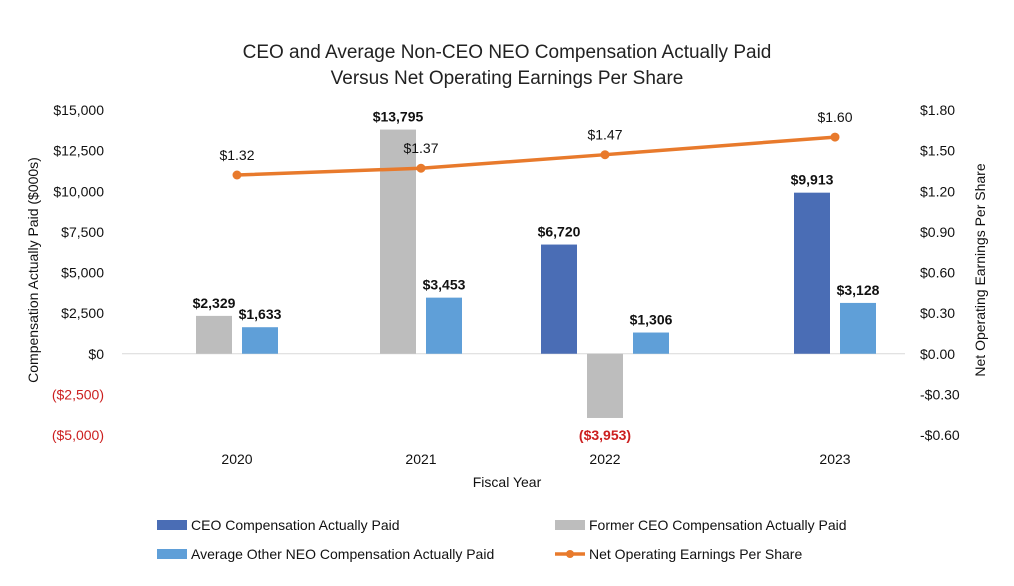 The image size is (1014, 586). I want to click on bar-data-label: $6,720, so click(559, 232).